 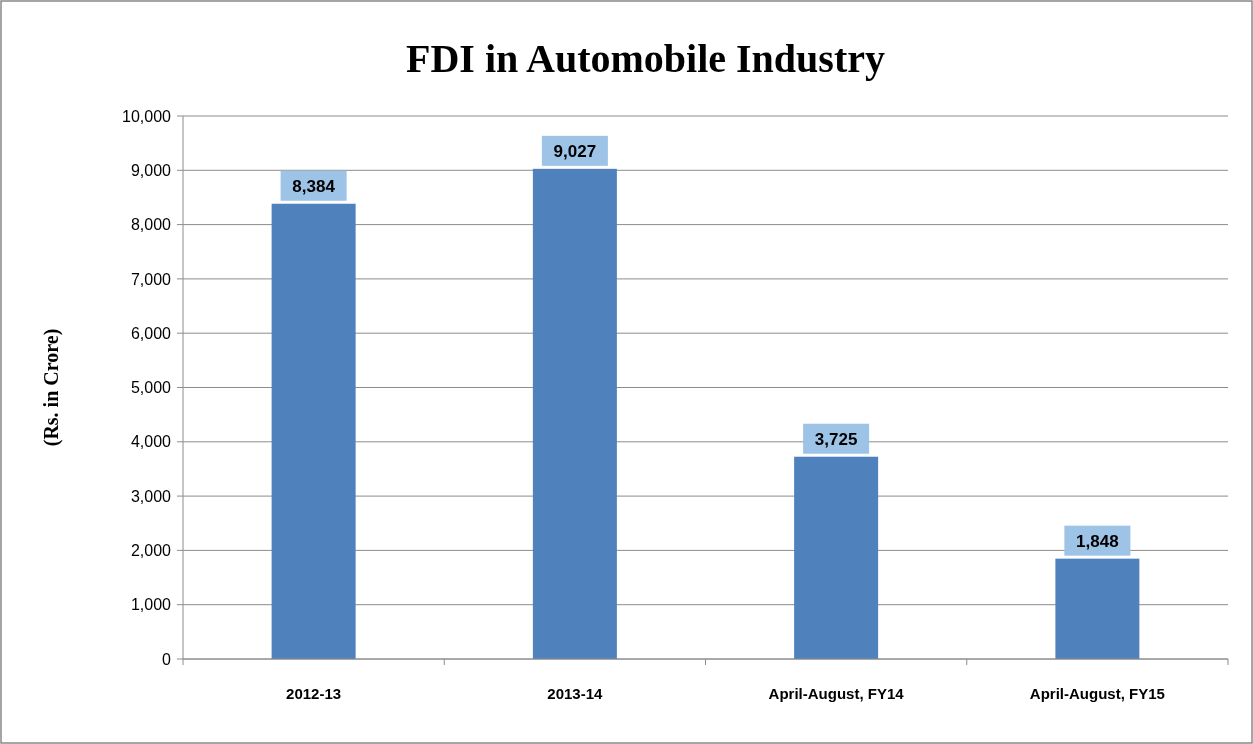 What do you see at coordinates (645, 58) in the screenshot?
I see `chart-title: FDI in Automobile Industry` at bounding box center [645, 58].